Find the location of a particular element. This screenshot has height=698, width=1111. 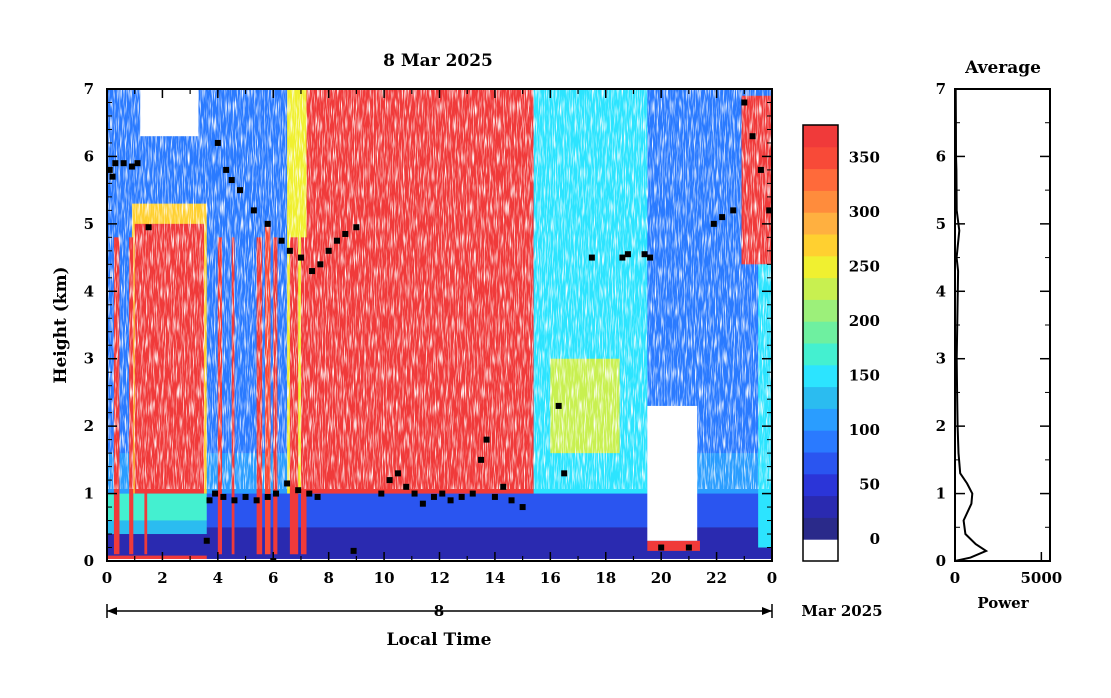

x-tick-label: 0 is located at coordinates (107, 578).